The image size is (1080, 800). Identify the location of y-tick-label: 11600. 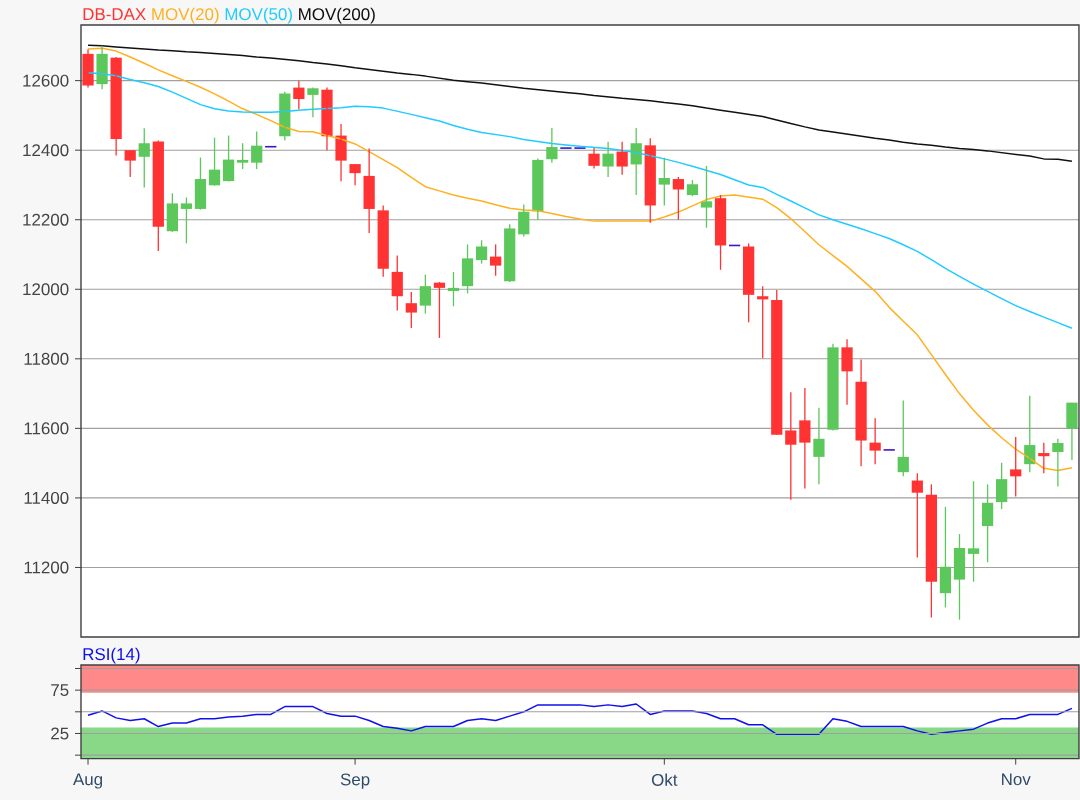
(46, 428).